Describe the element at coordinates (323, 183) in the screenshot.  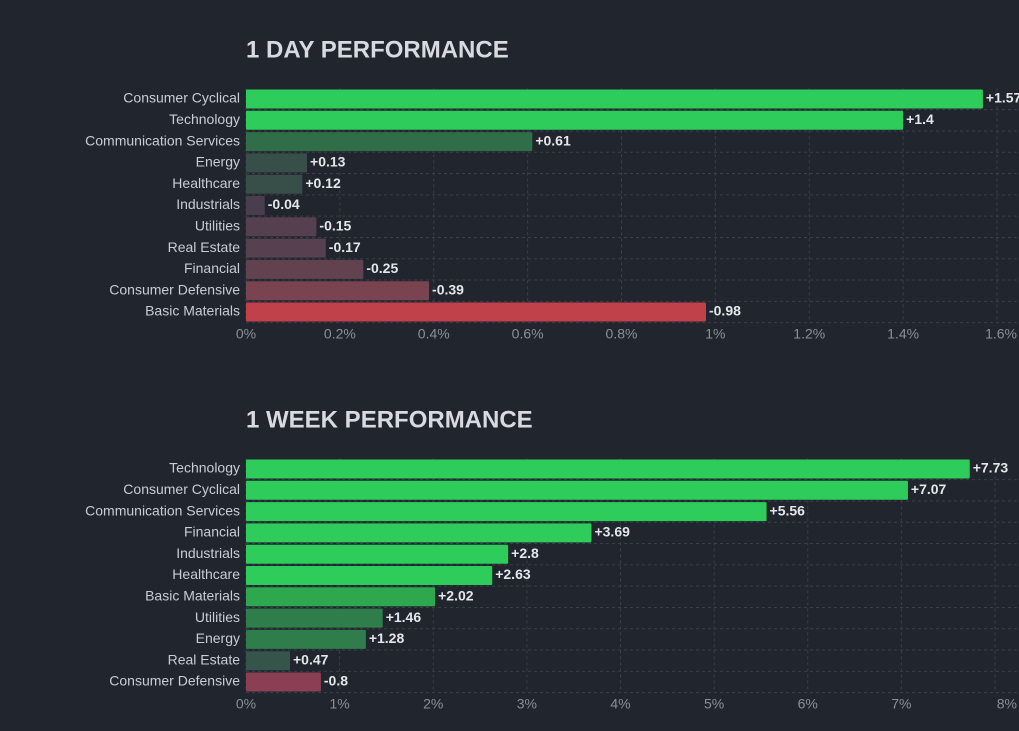
I see `value-label: +0.12` at that location.